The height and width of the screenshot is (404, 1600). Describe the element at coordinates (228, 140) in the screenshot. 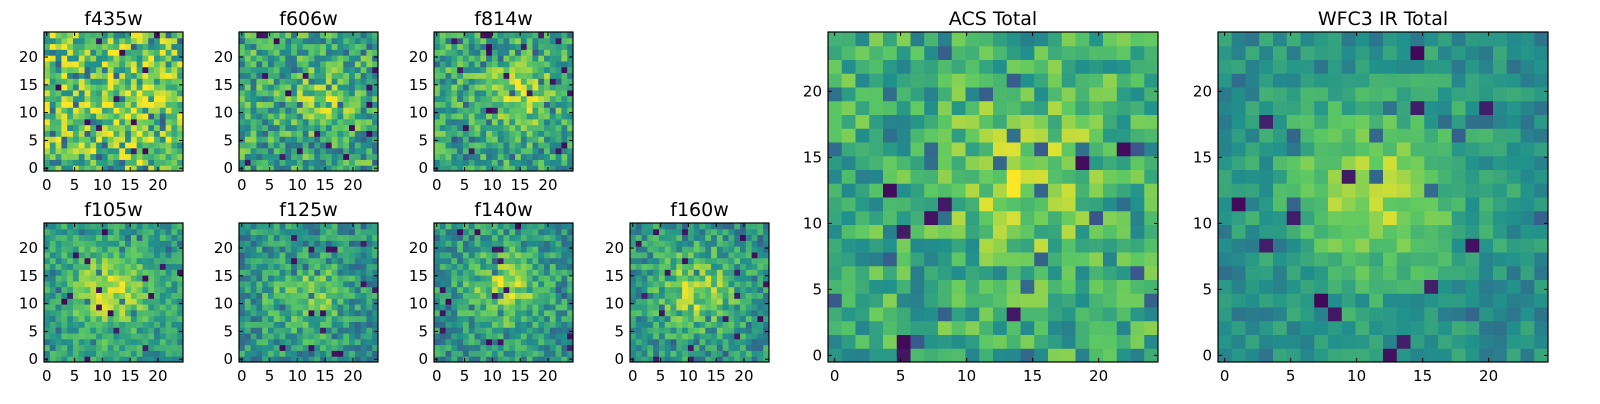

I see `y-tick-label: 5` at that location.